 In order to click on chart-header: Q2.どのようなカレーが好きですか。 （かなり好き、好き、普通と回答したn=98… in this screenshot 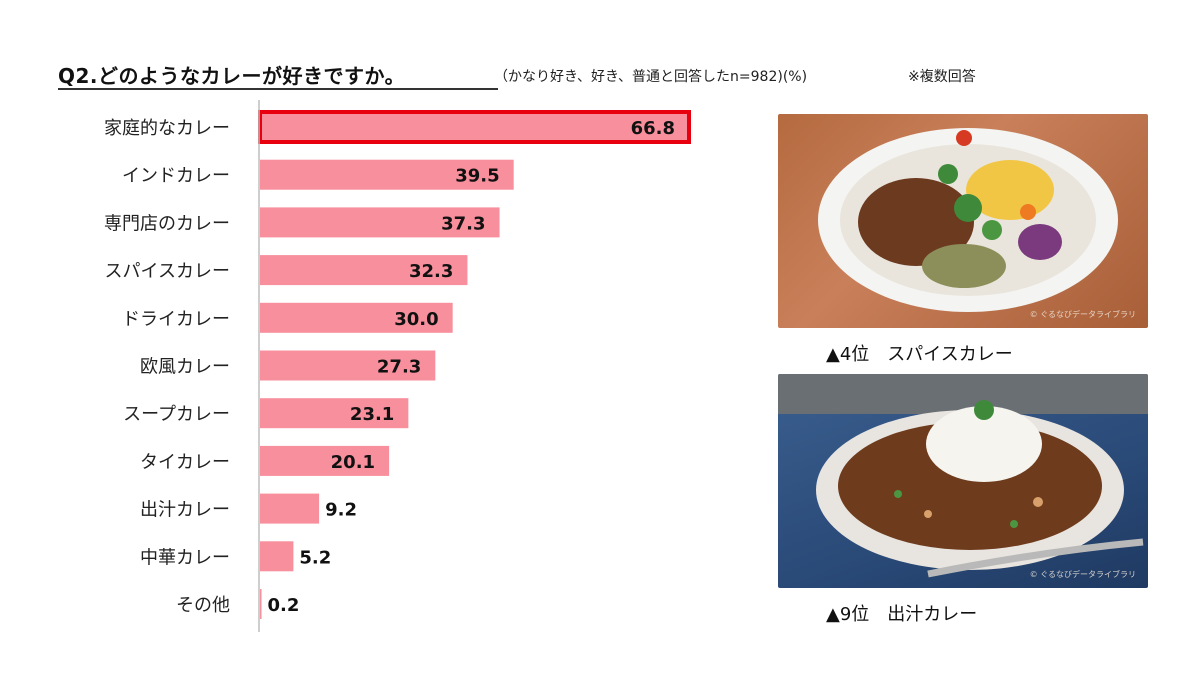, I will do `click(608, 78)`.